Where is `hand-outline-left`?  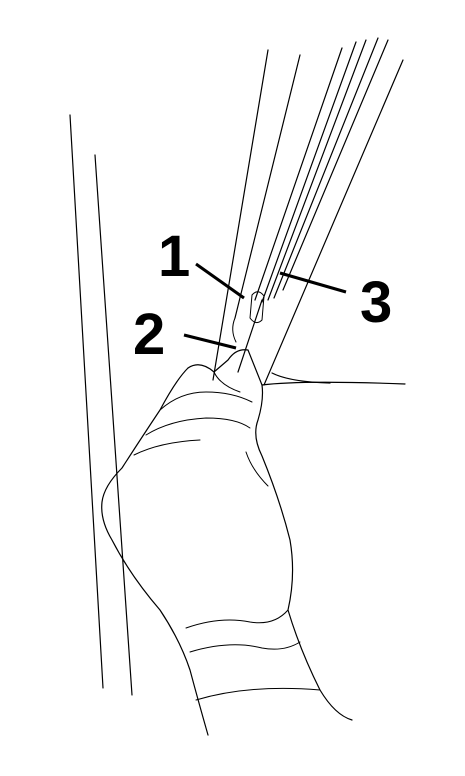 hand-outline-left is located at coordinates (155, 551).